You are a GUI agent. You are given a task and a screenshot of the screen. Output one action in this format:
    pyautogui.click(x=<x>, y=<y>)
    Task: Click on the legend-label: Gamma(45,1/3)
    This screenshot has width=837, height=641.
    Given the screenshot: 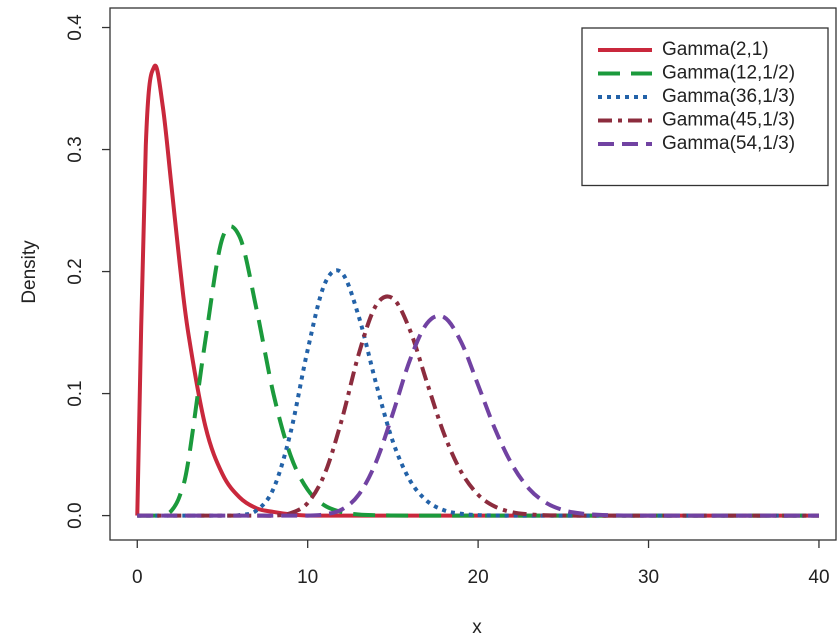 What is the action you would take?
    pyautogui.click(x=728, y=120)
    